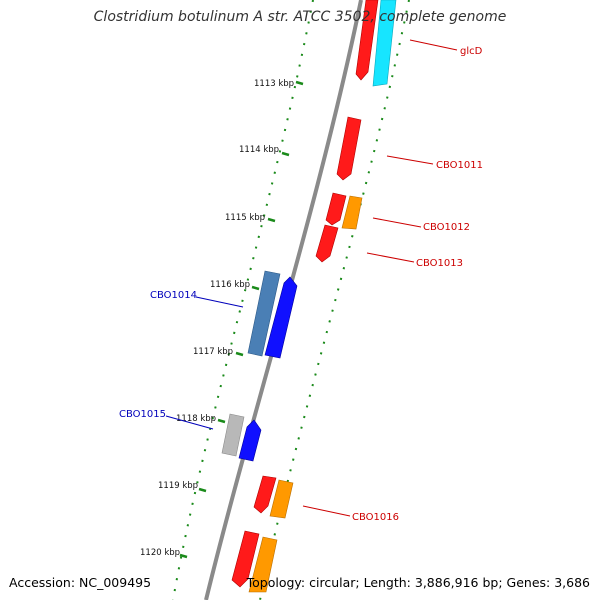 Image resolution: width=600 pixels, height=600 pixels. What do you see at coordinates (446, 227) in the screenshot?
I see `gene-label: CBO1012` at bounding box center [446, 227].